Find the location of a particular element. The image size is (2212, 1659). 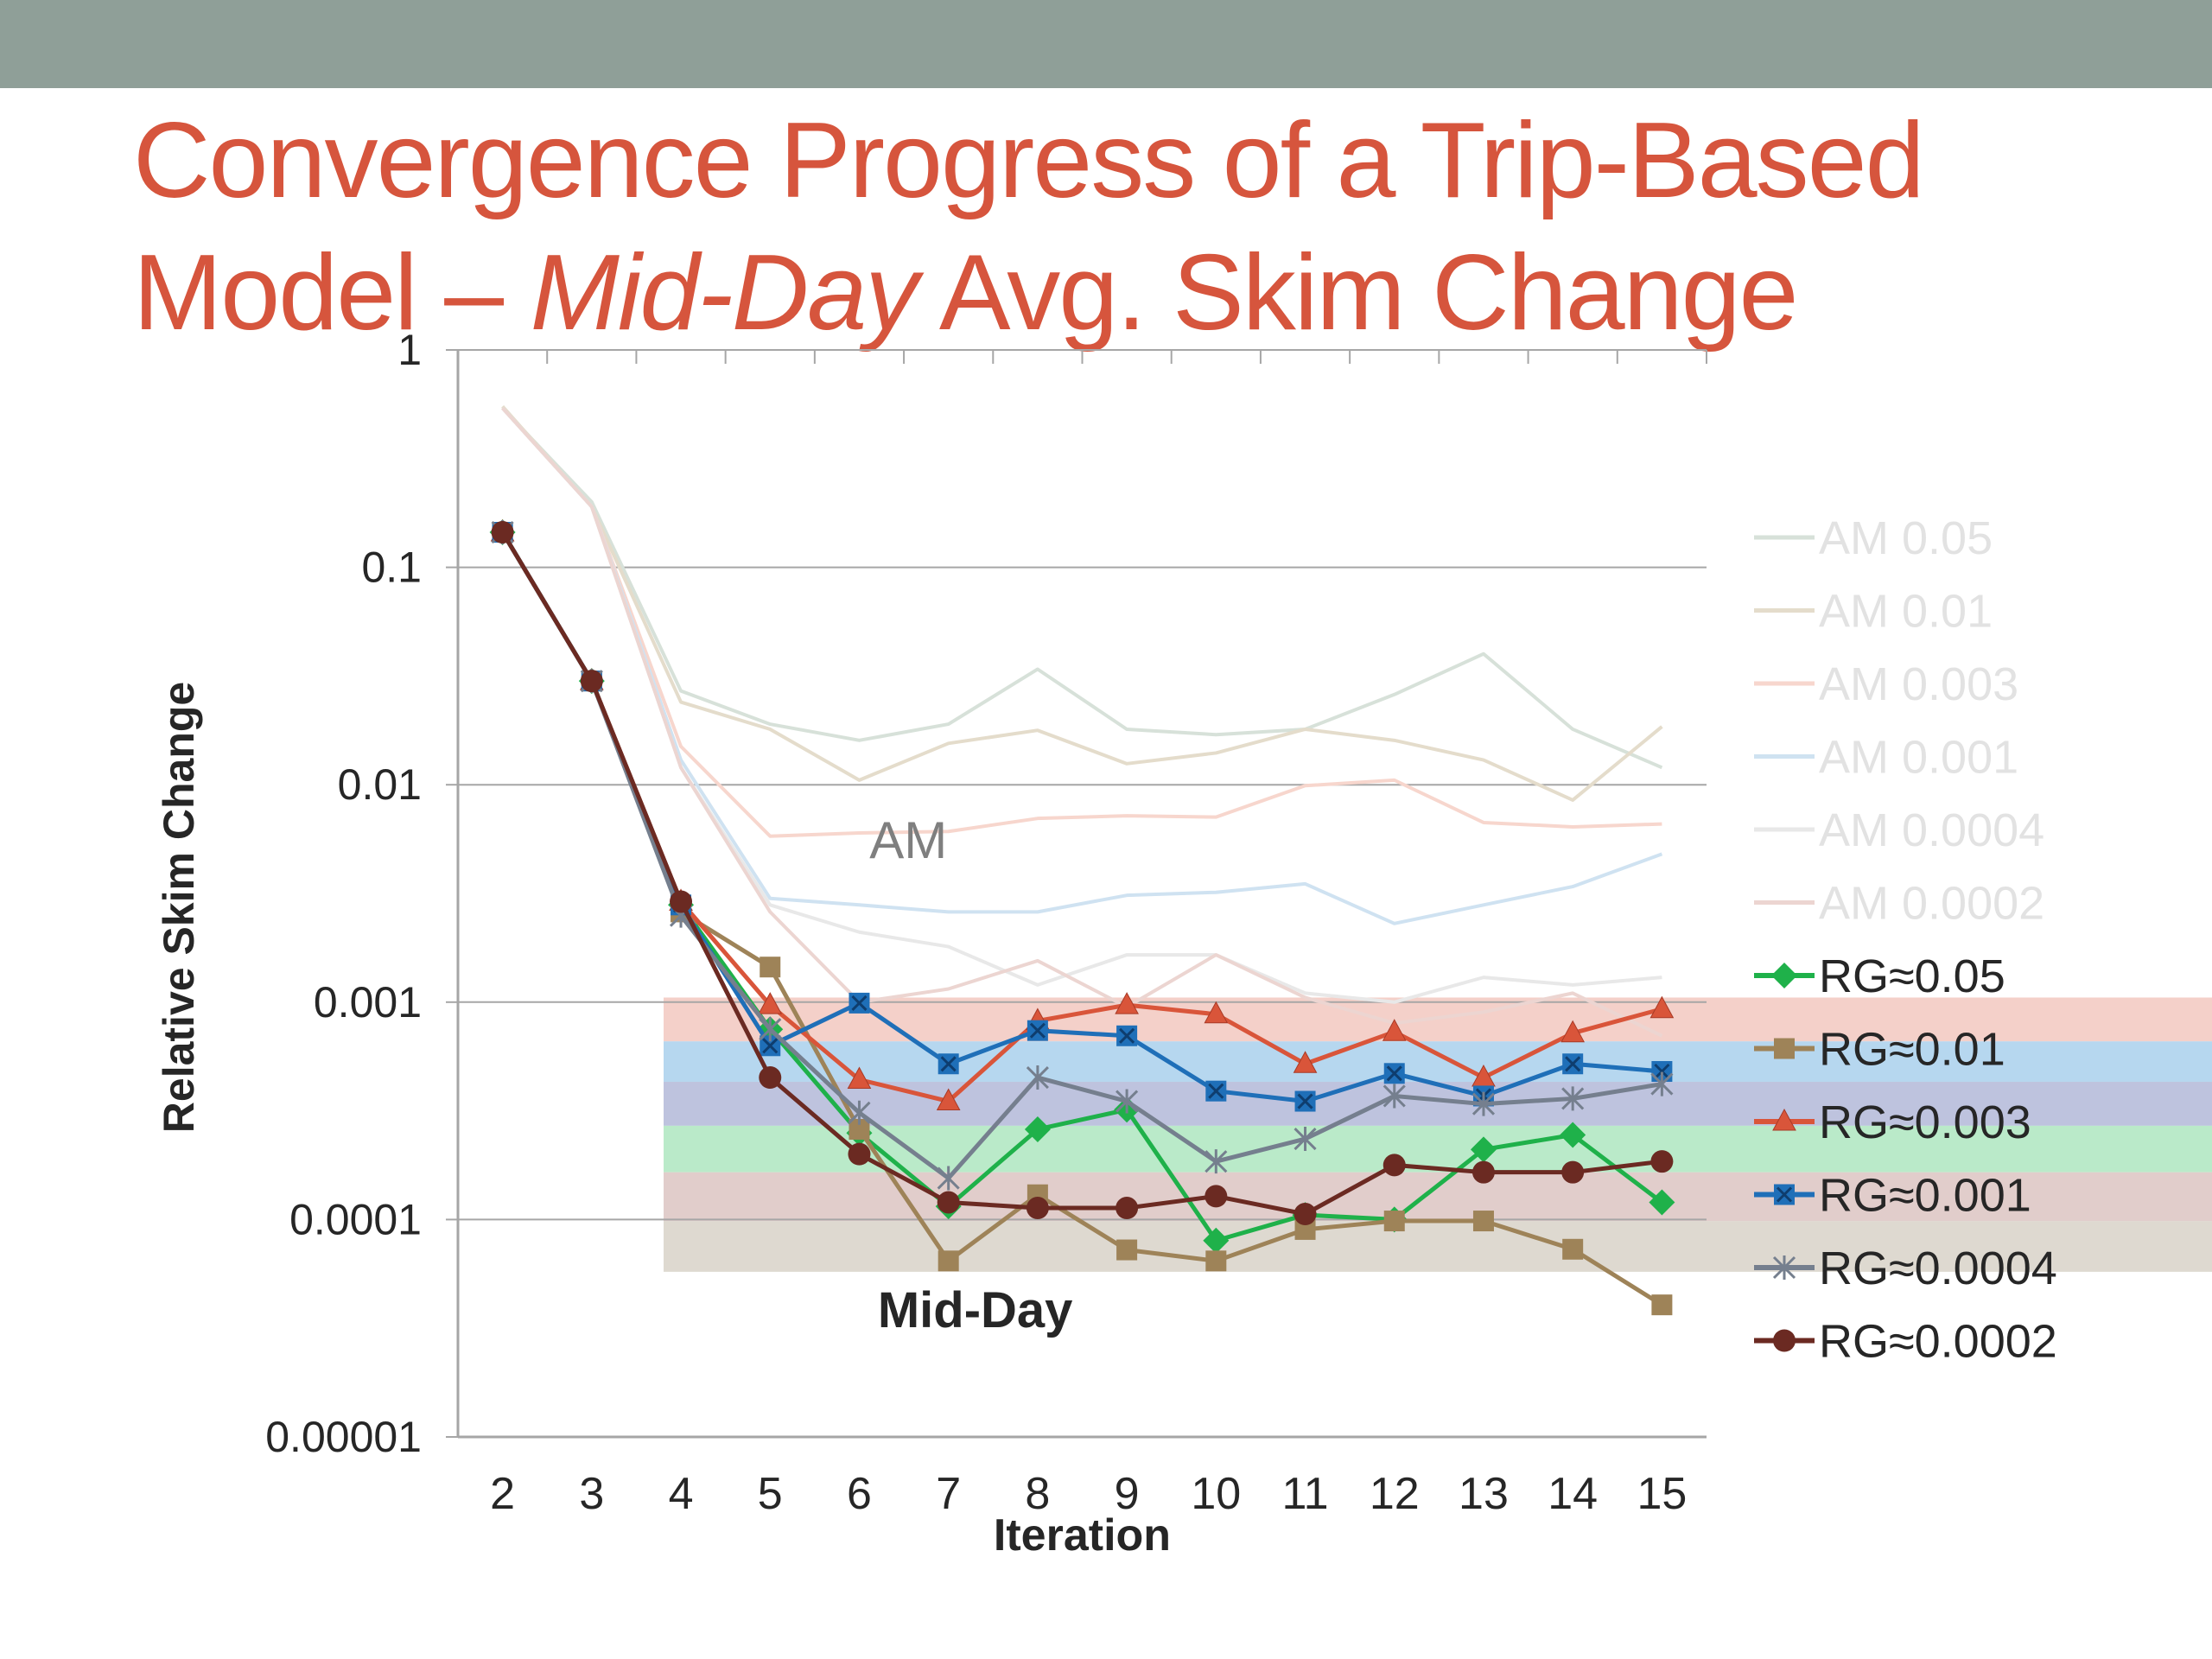

legend-item-10: RG≈0.0004 is located at coordinates (1905, 1268).